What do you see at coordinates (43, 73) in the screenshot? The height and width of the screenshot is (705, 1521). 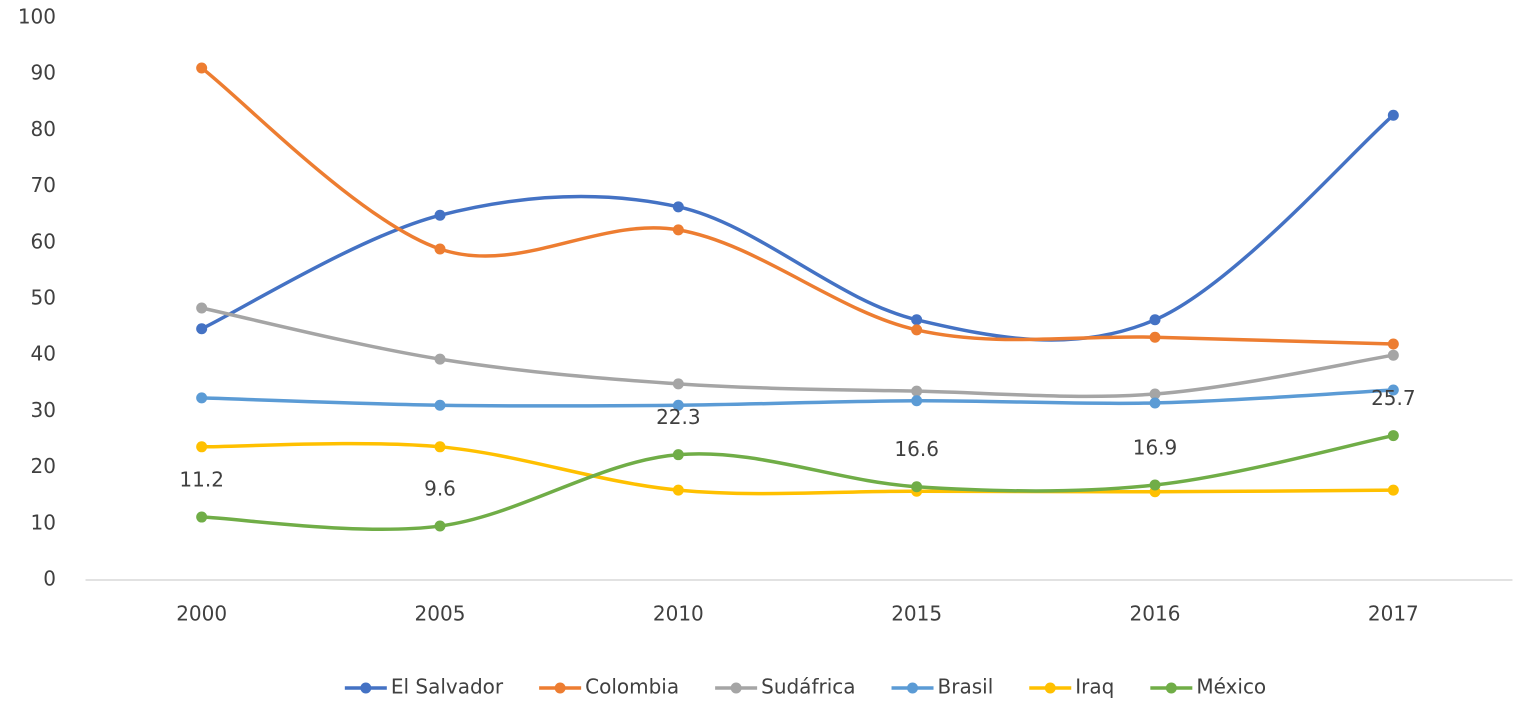 I see `y-tick-label: 90` at bounding box center [43, 73].